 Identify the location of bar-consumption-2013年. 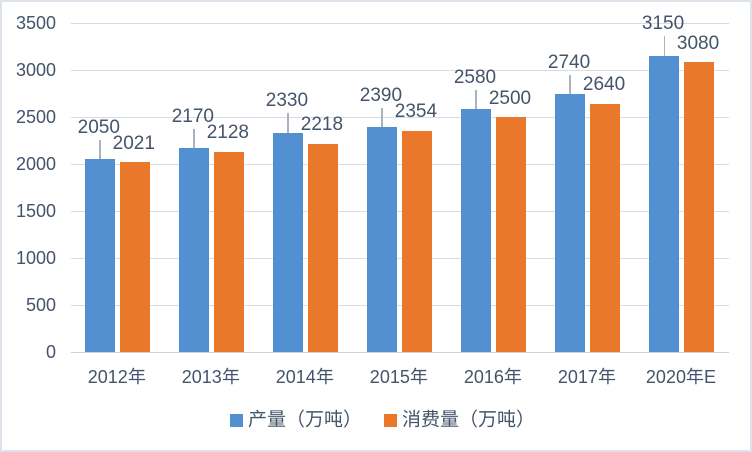
(229, 251).